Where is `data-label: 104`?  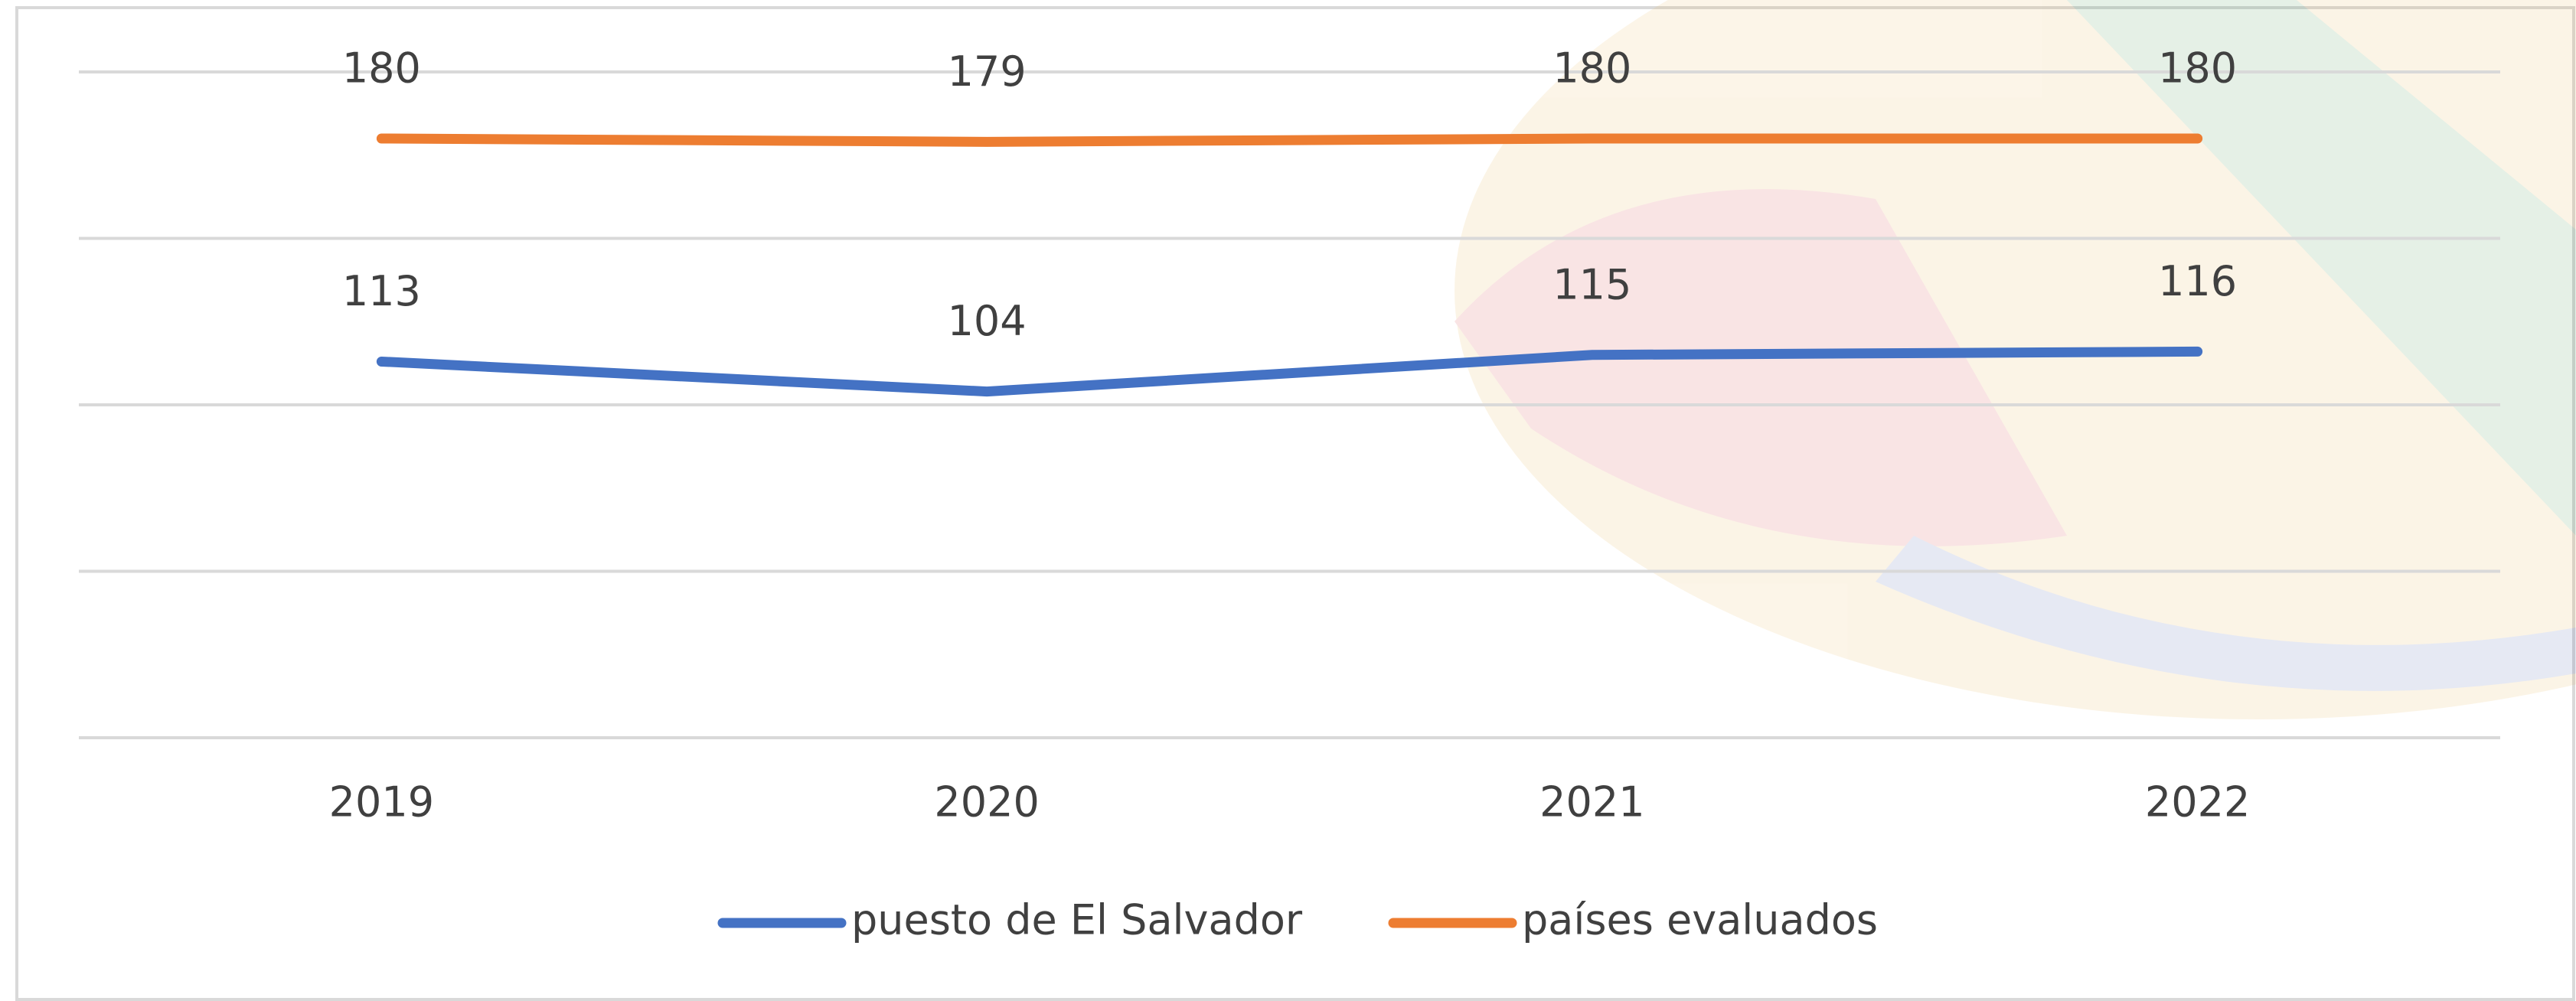 data-label: 104 is located at coordinates (987, 321).